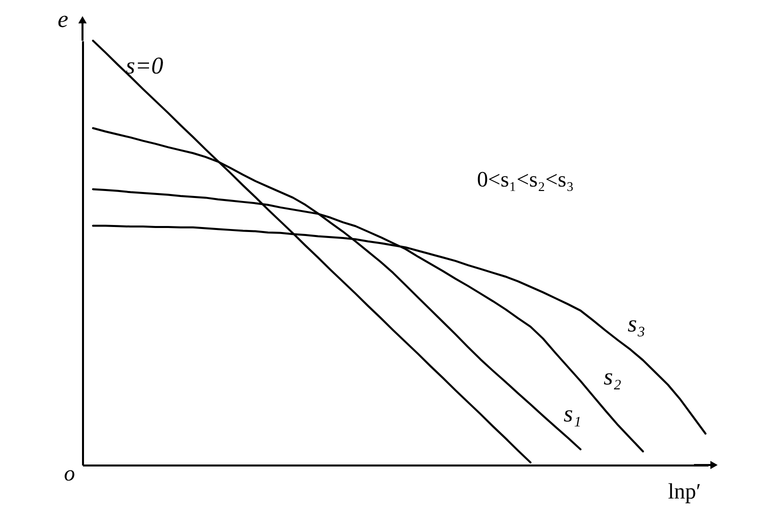  What do you see at coordinates (145, 67) in the screenshot?
I see `series-label: s=0` at bounding box center [145, 67].